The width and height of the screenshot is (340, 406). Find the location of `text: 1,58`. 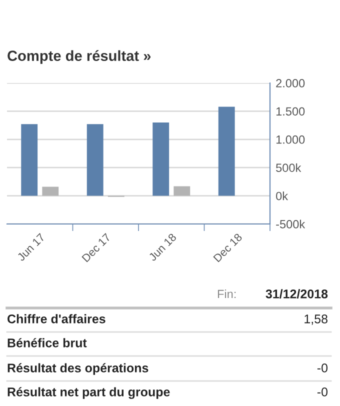

text: 1,58 is located at coordinates (316, 319).